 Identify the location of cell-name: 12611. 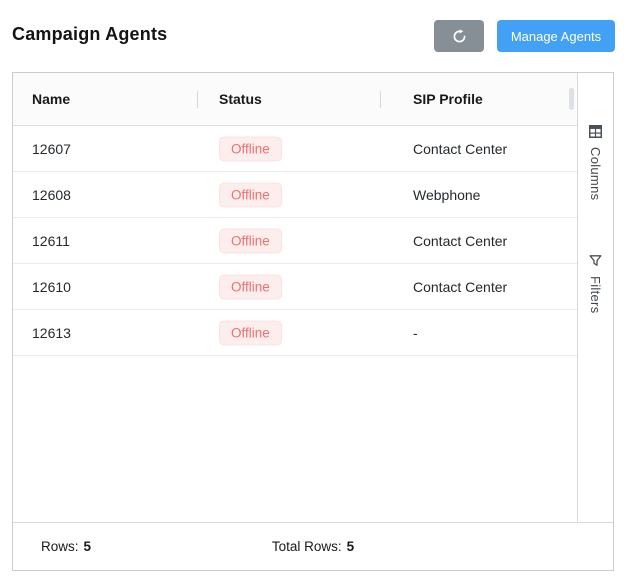
(51, 240).